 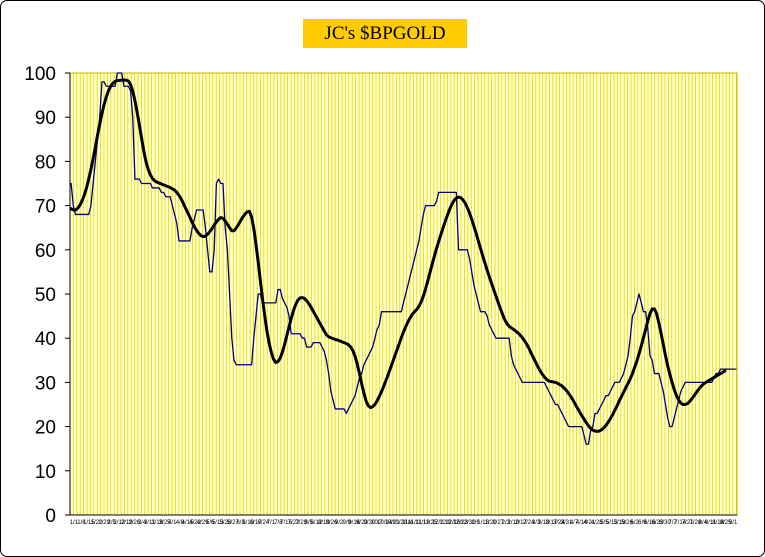 What do you see at coordinates (688, 523) in the screenshot?
I see `x-tick-label: 7/21` at bounding box center [688, 523].